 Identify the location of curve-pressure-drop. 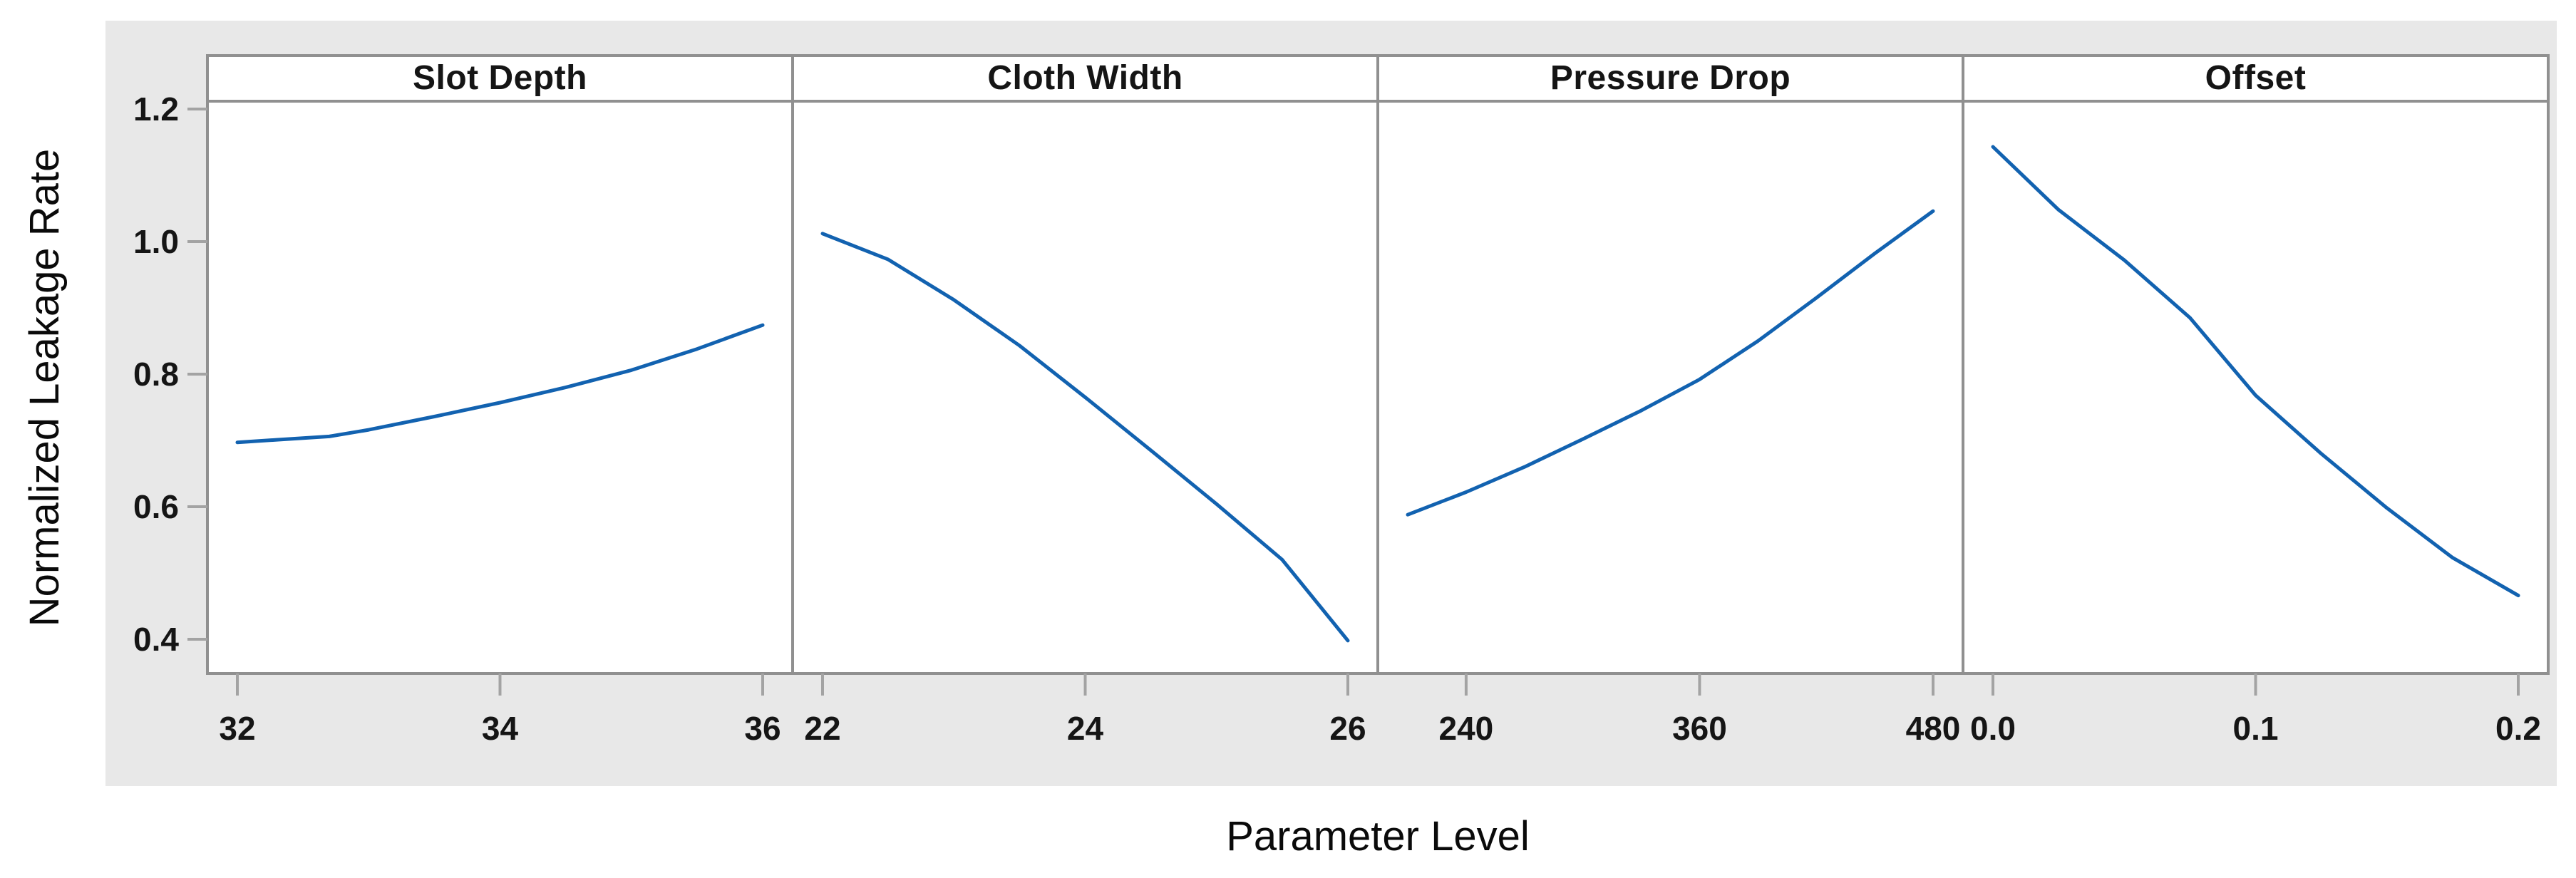
(1670, 363).